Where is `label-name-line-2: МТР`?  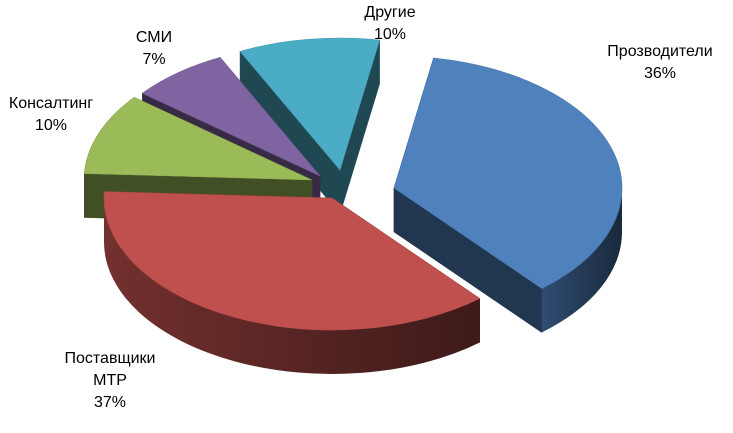 label-name-line-2: МТР is located at coordinates (110, 380).